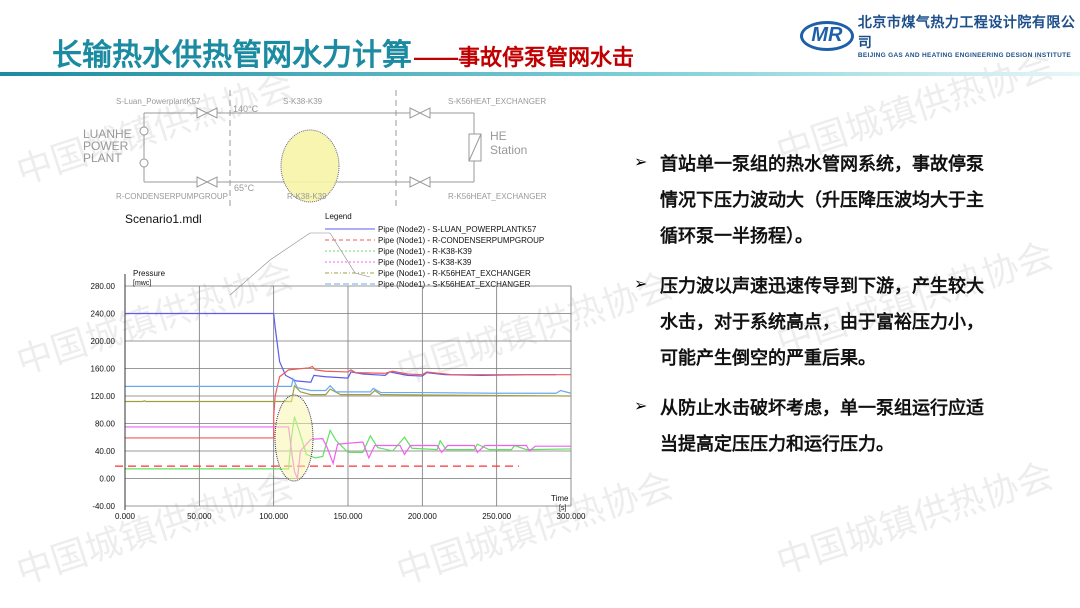  I want to click on plant-label: PLANT, so click(102, 158).